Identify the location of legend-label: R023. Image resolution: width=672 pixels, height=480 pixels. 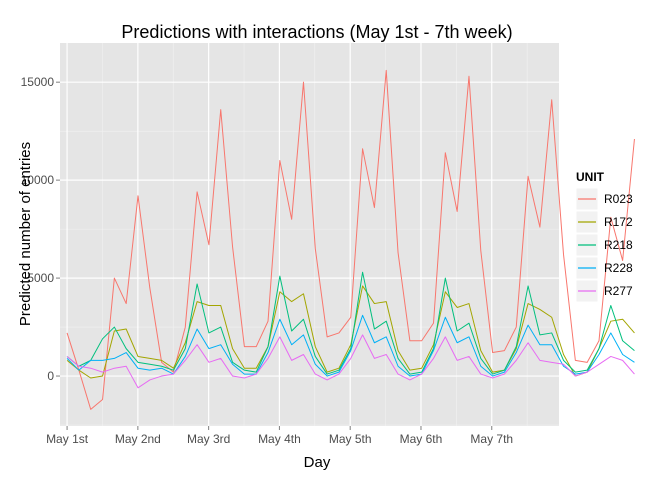
(618, 199).